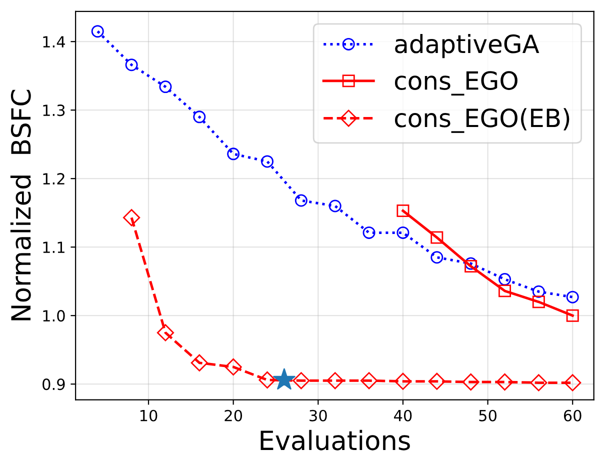  Describe the element at coordinates (53, 384) in the screenshot. I see `y-tick-label: 0.9` at that location.